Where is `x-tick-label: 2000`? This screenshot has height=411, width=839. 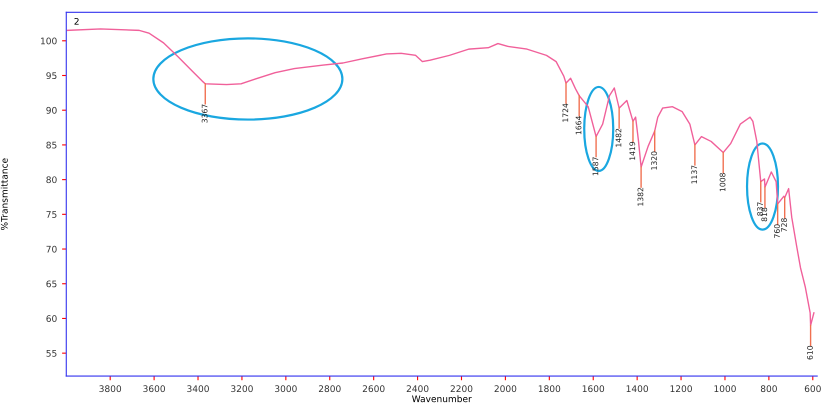 x-tick-label: 2000 is located at coordinates (505, 388).